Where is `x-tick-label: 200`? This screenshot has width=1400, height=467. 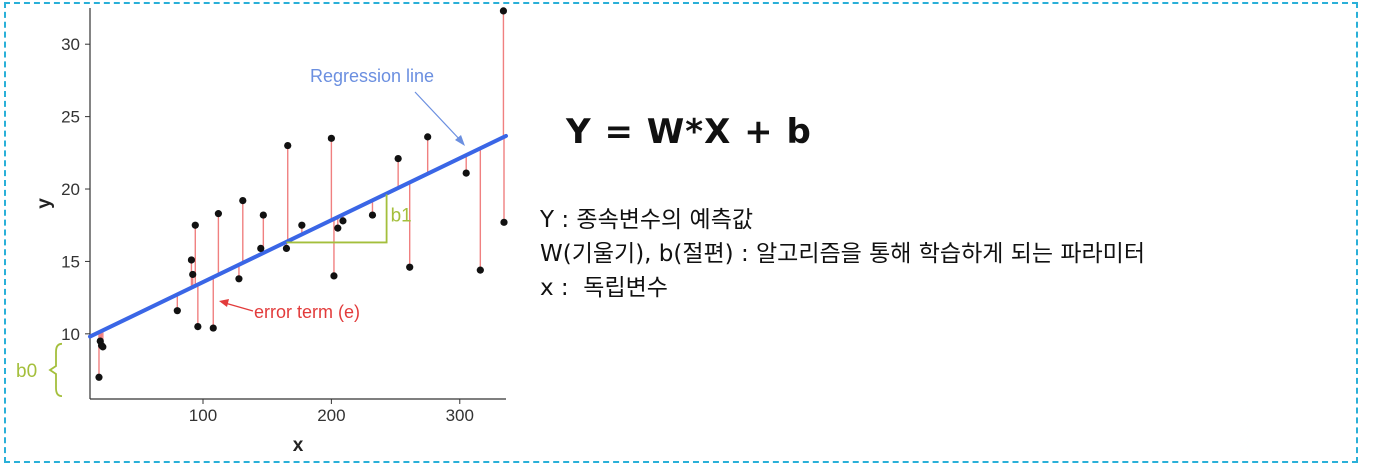
x-tick-label: 200 is located at coordinates (331, 415).